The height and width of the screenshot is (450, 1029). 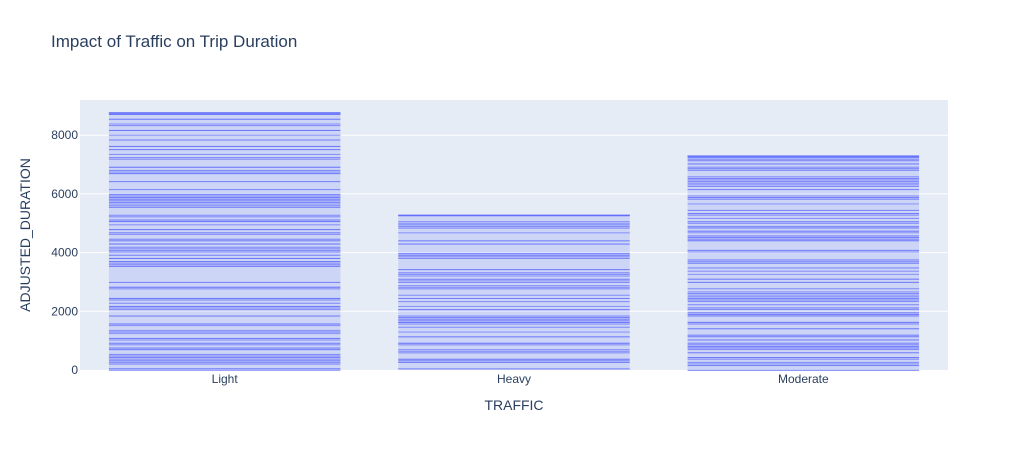 What do you see at coordinates (25, 235) in the screenshot?
I see `y-axis-title: ADJUSTED_DURATION` at bounding box center [25, 235].